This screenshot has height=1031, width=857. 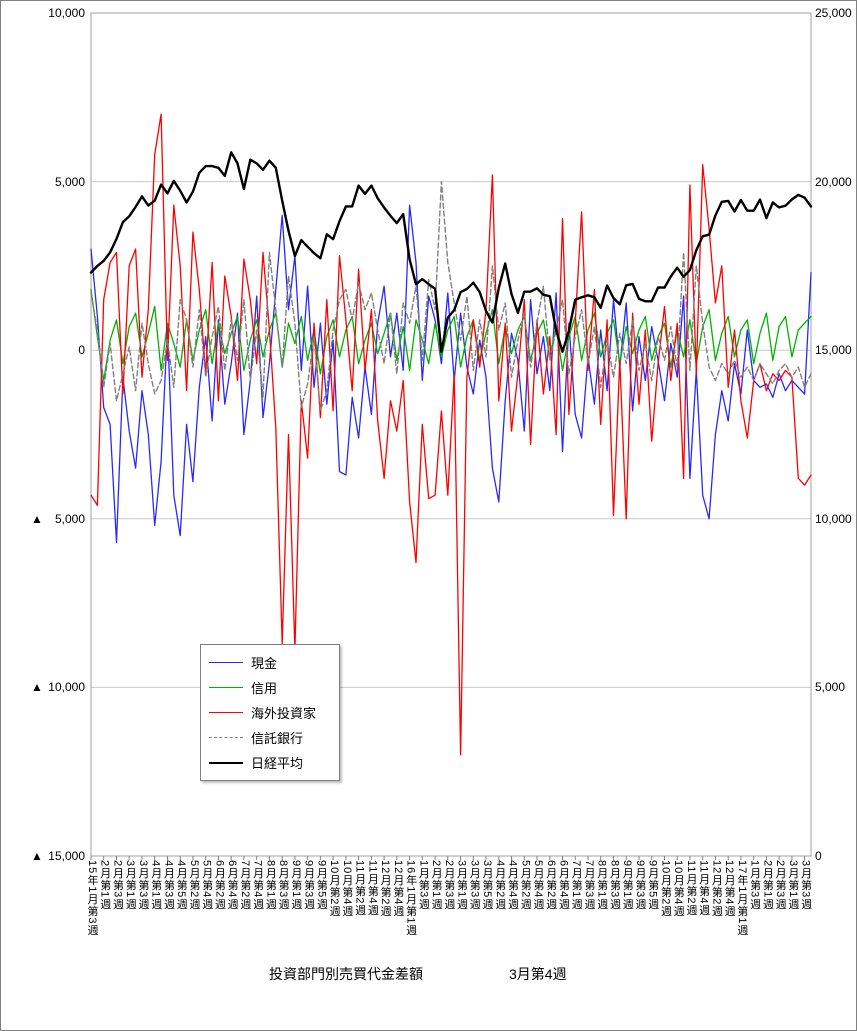 What do you see at coordinates (410, 898) in the screenshot?
I see `x-axis-label: 16年1月第1週` at bounding box center [410, 898].